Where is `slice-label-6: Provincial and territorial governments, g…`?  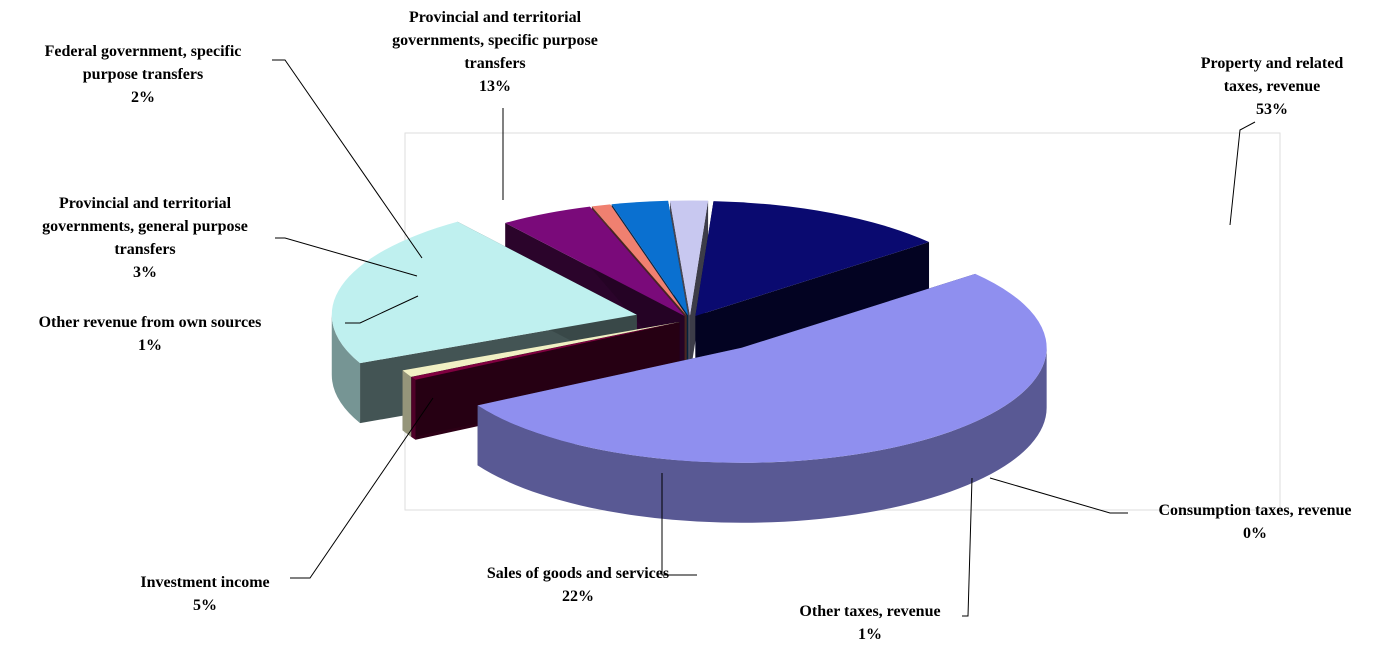 slice-label-6: Provincial and territorial governments, g… is located at coordinates (145, 238).